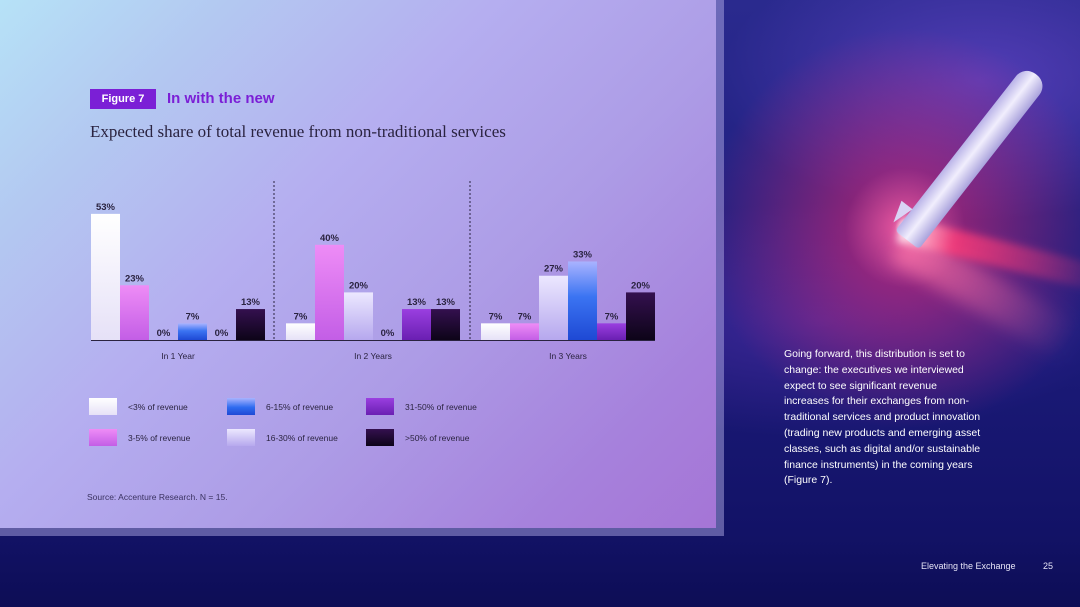  What do you see at coordinates (135, 278) in the screenshot?
I see `bar-value-label: 23%` at bounding box center [135, 278].